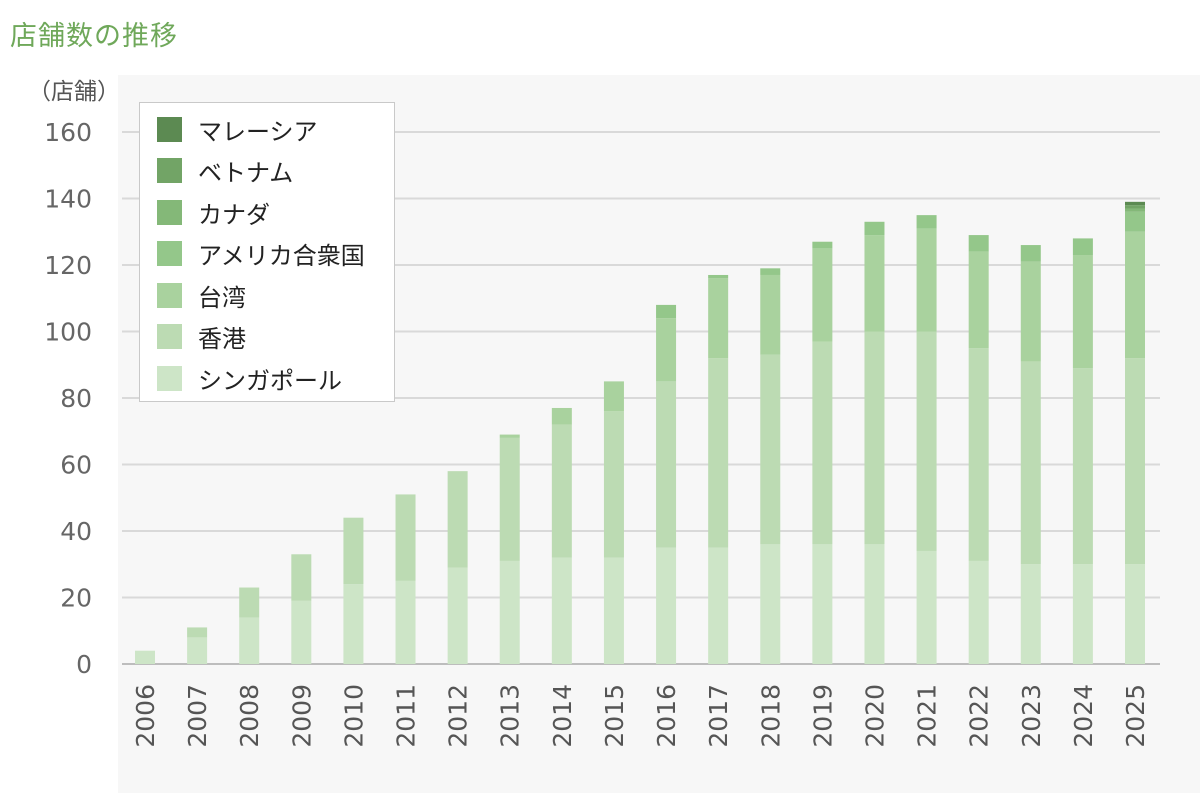 This screenshot has width=1200, height=793. What do you see at coordinates (145, 716) in the screenshot?
I see `x-tick-label: 2006` at bounding box center [145, 716].